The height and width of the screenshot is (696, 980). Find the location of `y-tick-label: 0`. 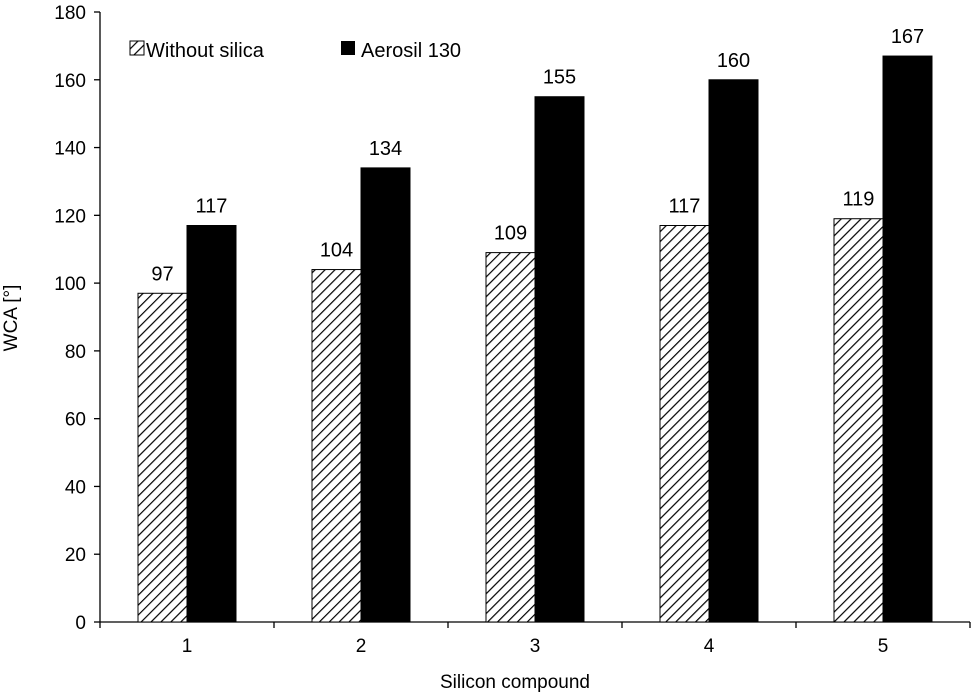

y-tick-label: 0 is located at coordinates (80, 623).